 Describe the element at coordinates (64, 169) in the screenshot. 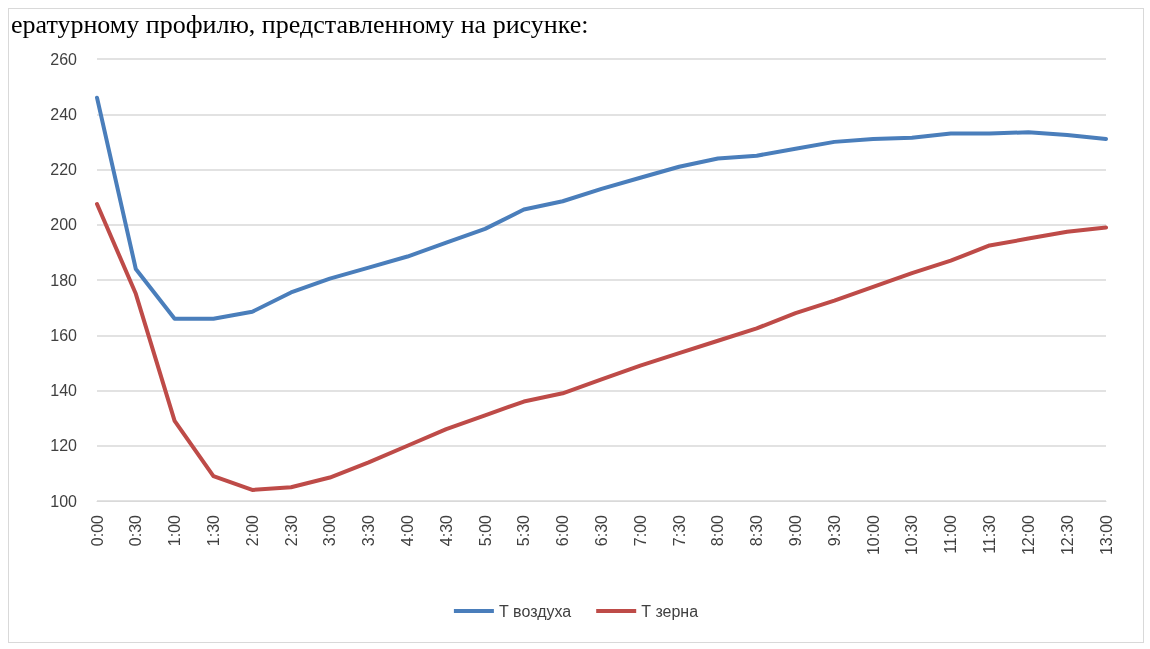

I see `y-tick-label: 220` at that location.